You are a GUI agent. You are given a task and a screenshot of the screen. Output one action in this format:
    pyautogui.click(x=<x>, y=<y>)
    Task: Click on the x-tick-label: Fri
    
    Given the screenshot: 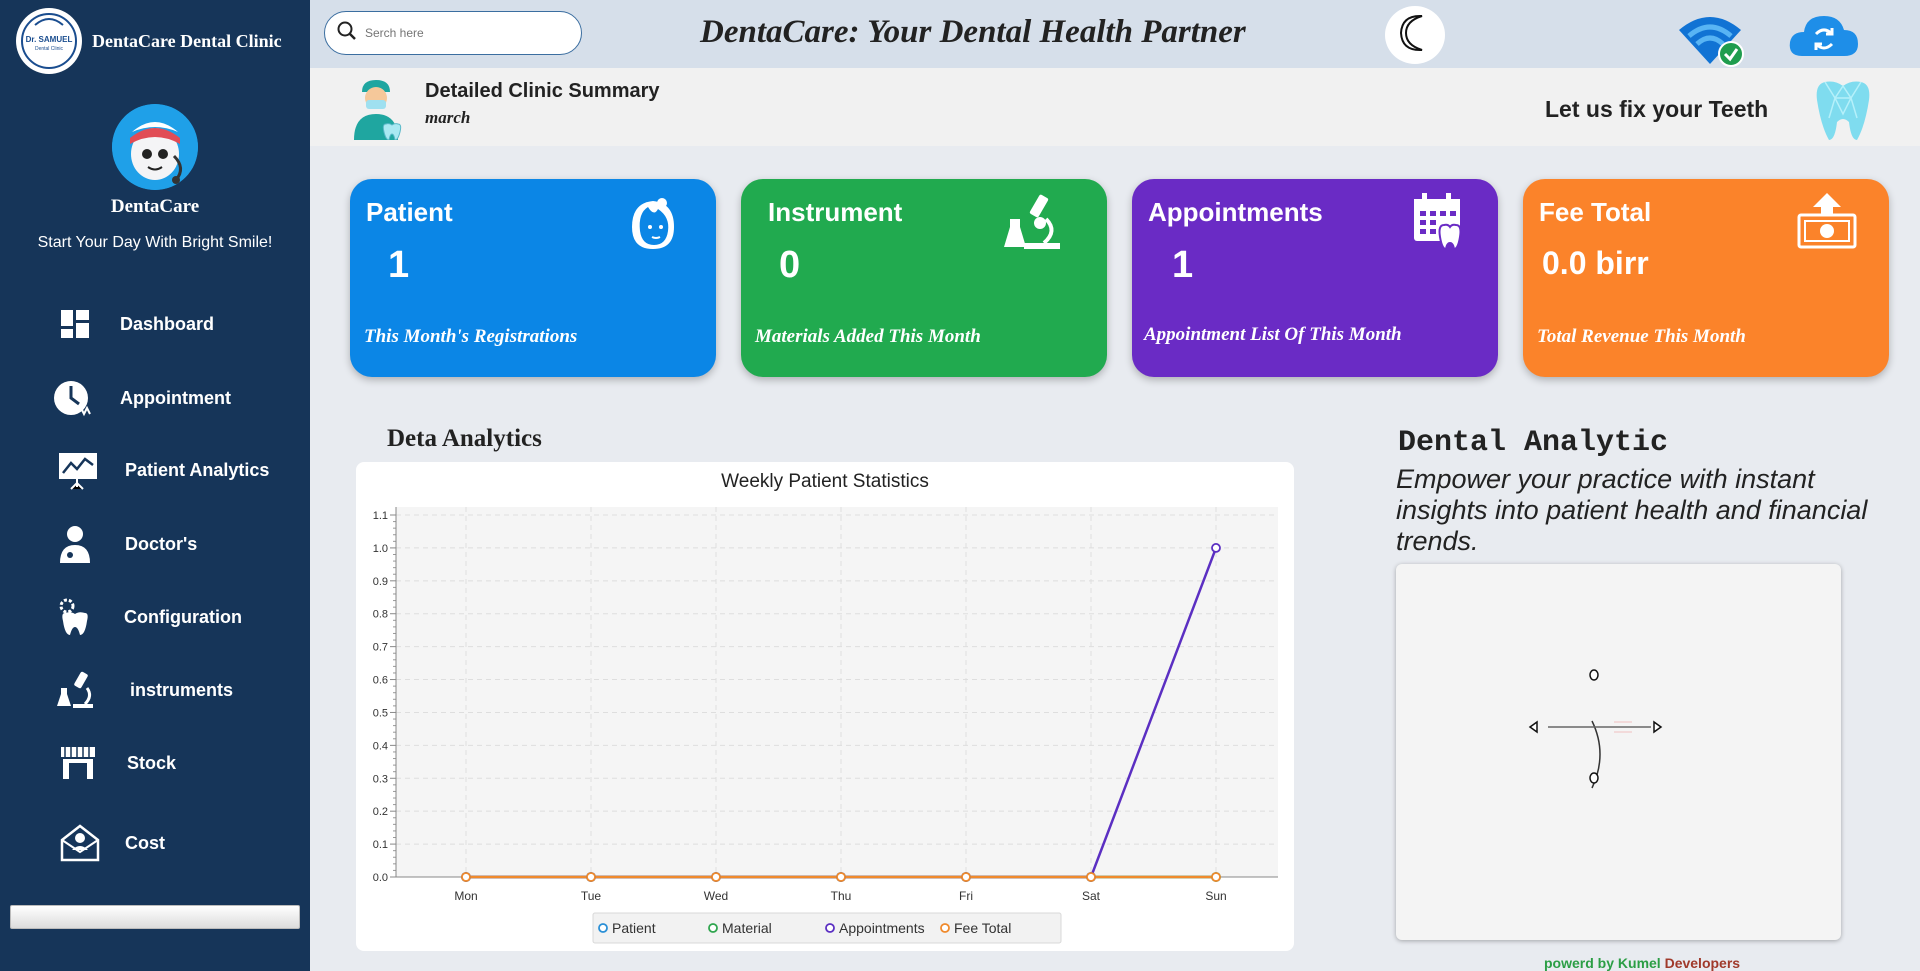 What is the action you would take?
    pyautogui.click(x=966, y=896)
    